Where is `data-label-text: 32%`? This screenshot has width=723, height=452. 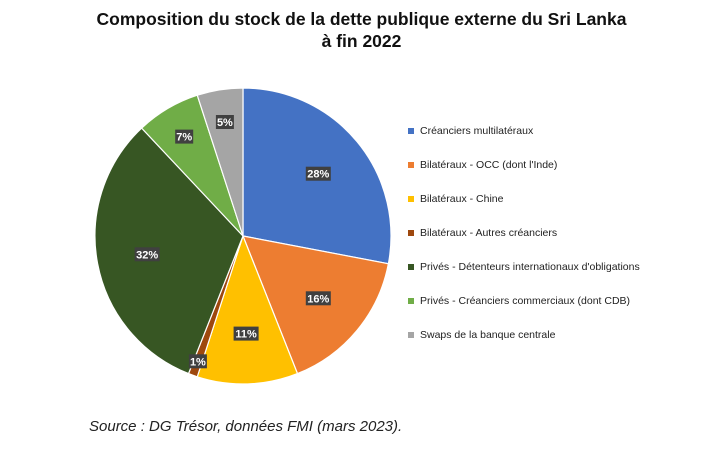 data-label-text: 32% is located at coordinates (147, 255).